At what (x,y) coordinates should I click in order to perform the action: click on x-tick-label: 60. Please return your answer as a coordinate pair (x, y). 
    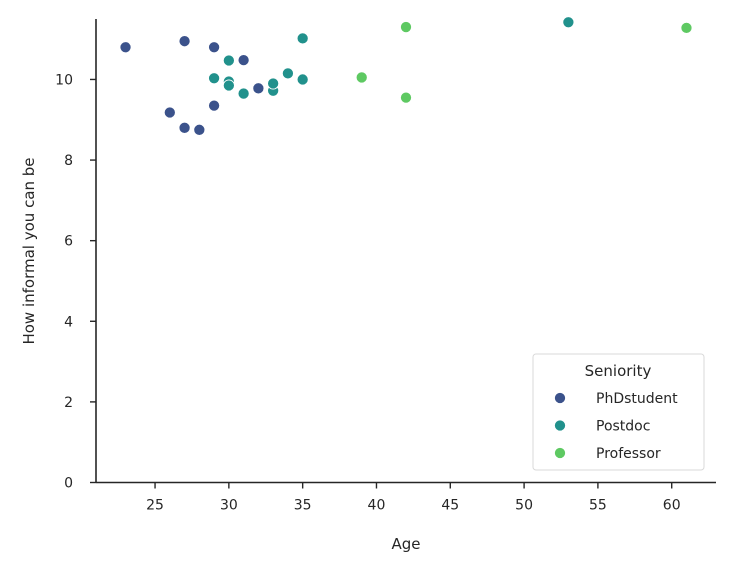
    Looking at the image, I should click on (672, 506).